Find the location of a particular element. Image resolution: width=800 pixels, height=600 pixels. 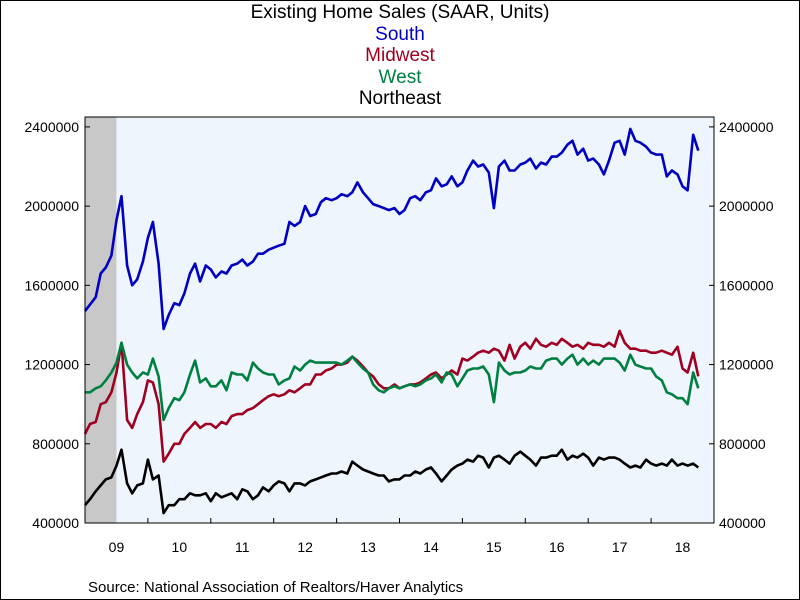

y-tick-label-left: 1200000 is located at coordinates (51, 365).